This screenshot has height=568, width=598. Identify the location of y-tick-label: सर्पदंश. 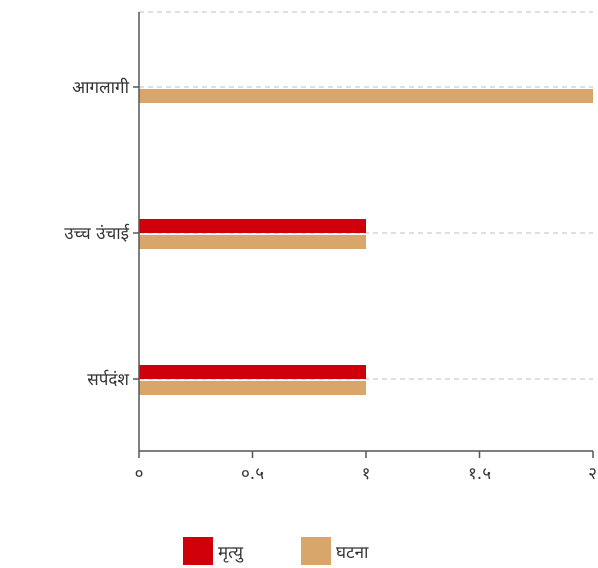
(108, 379).